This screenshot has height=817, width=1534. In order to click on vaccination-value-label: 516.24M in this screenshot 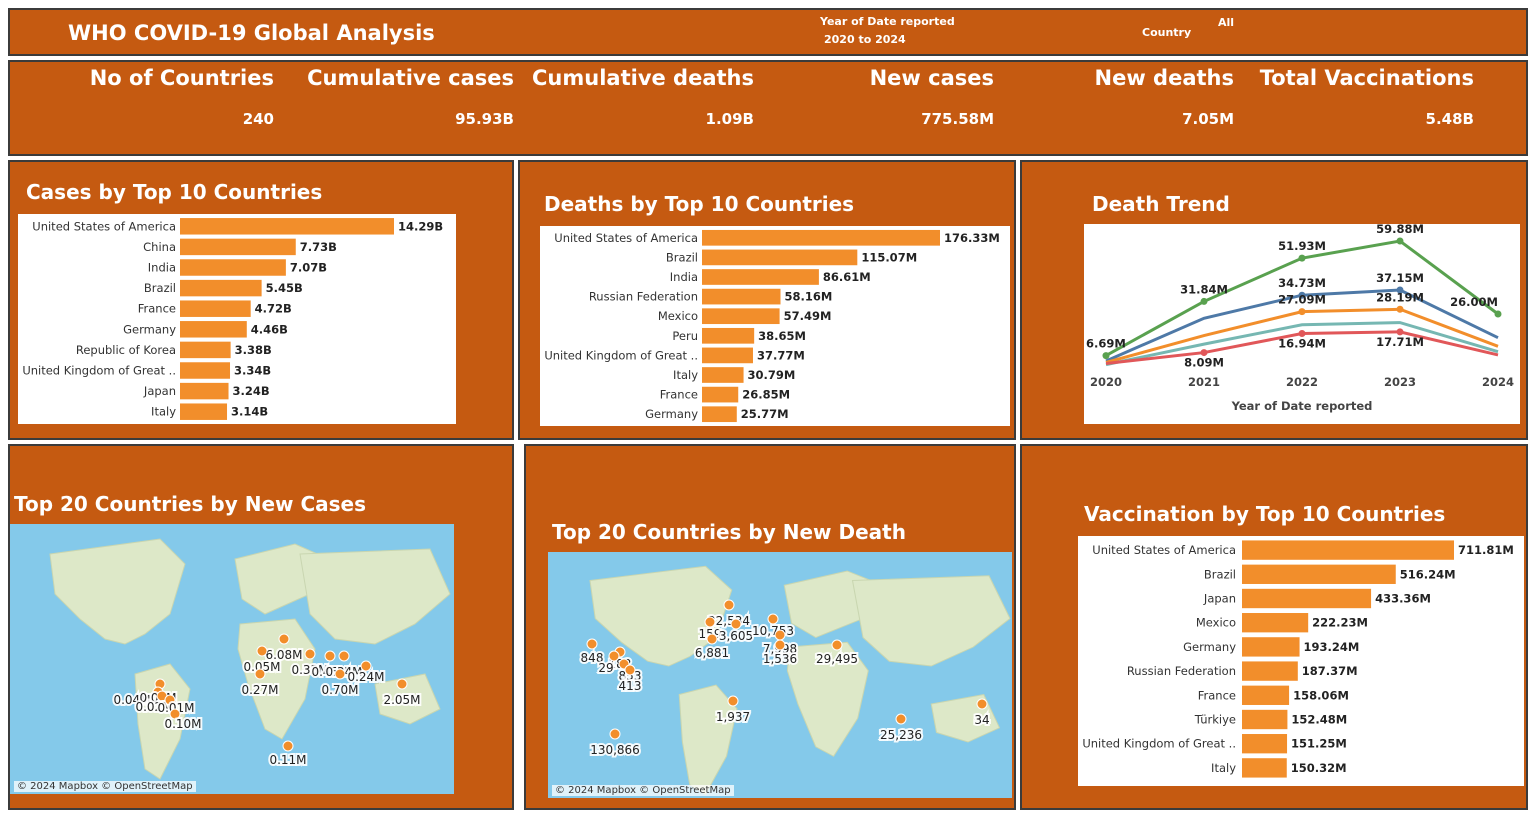, I will do `click(1428, 574)`.